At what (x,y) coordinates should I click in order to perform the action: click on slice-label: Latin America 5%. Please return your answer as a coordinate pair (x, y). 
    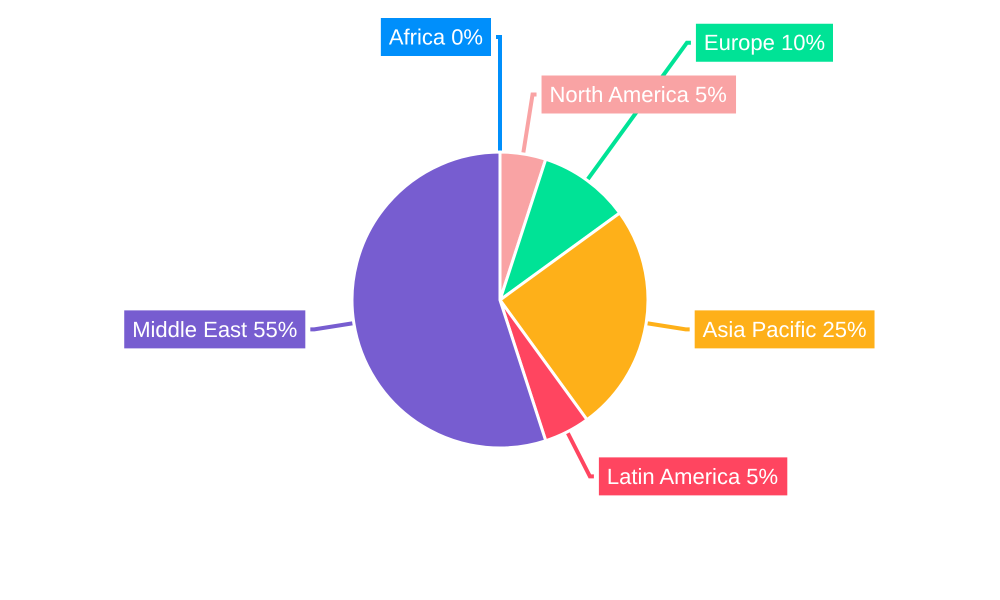
    Looking at the image, I should click on (692, 476).